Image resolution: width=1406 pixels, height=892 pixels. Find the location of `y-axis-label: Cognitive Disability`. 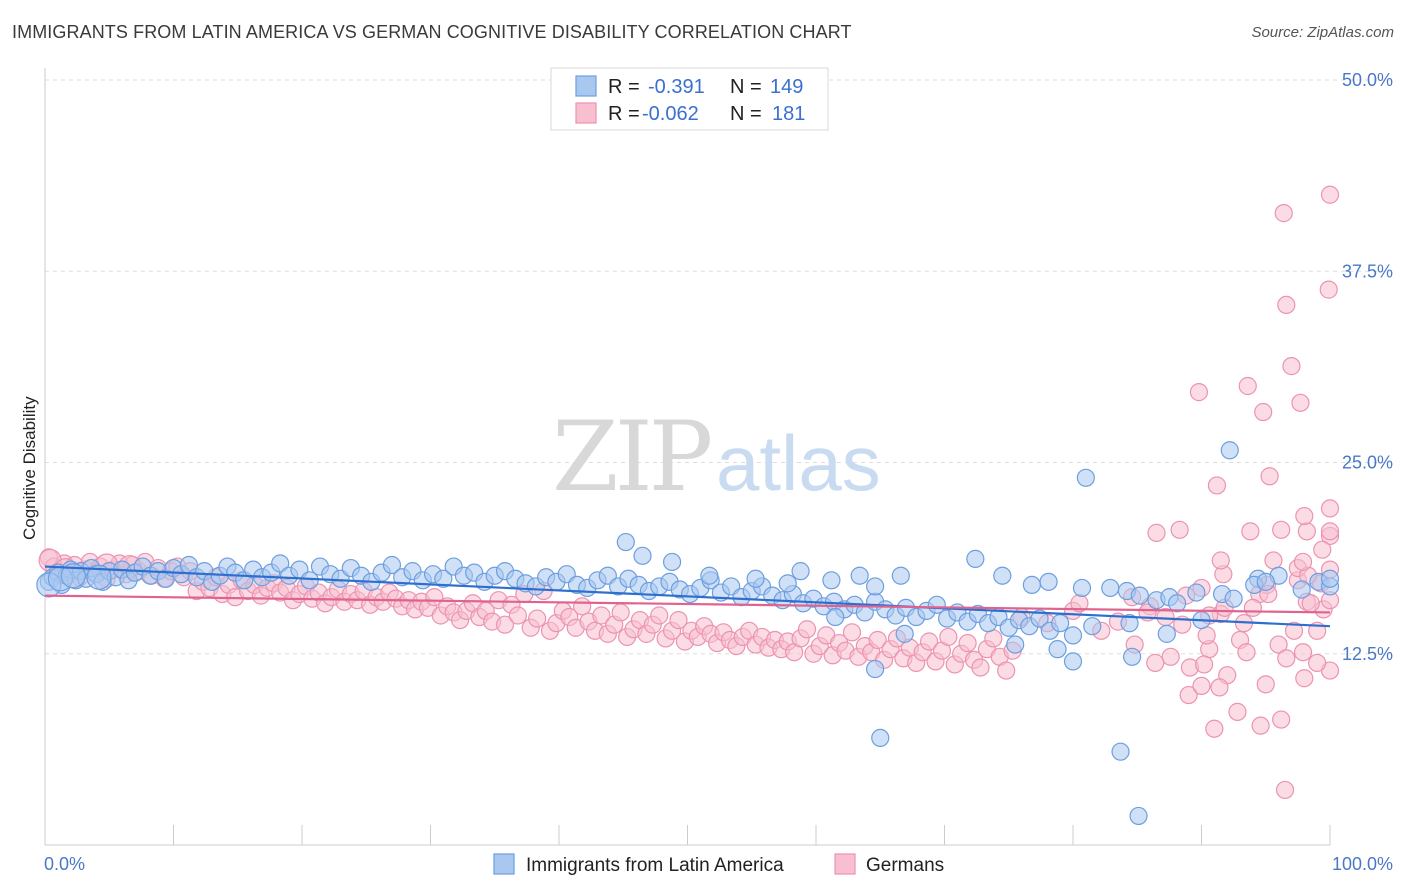

y-axis-label: Cognitive Disability is located at coordinates (29, 468).